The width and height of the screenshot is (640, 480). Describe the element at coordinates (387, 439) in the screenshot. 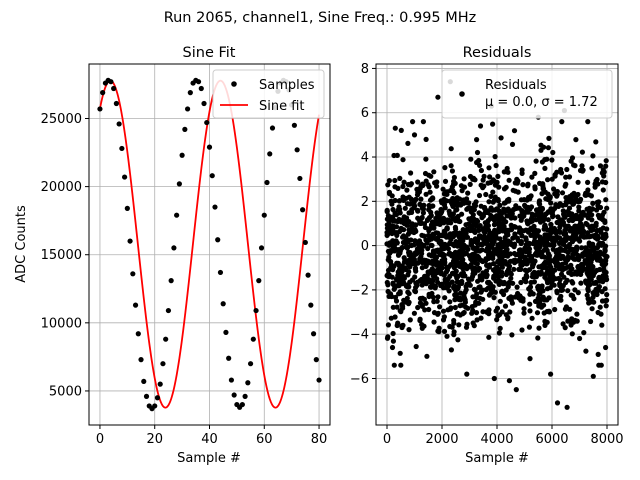

I see `residuals-x-tick-label: 0` at that location.